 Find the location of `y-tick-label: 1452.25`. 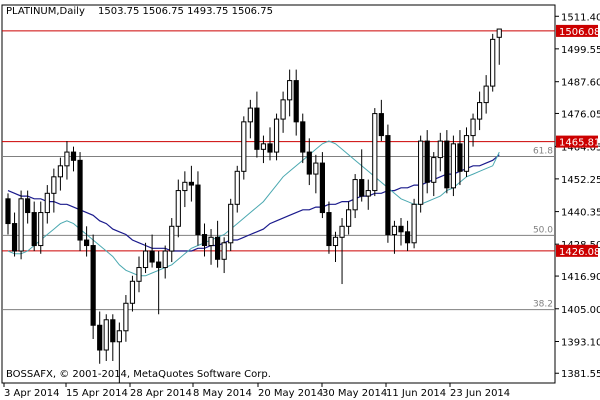

y-tick-label: 1452.25 is located at coordinates (580, 180).